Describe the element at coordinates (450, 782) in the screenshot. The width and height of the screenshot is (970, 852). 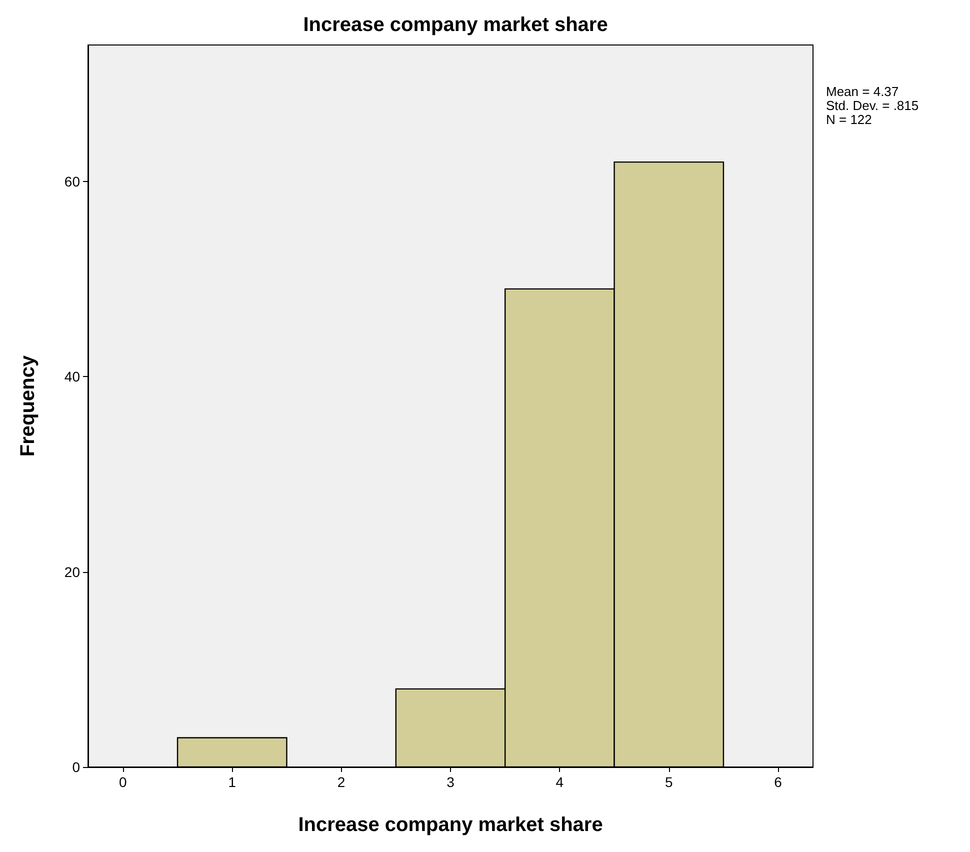
I see `x-tick-label: 3` at that location.